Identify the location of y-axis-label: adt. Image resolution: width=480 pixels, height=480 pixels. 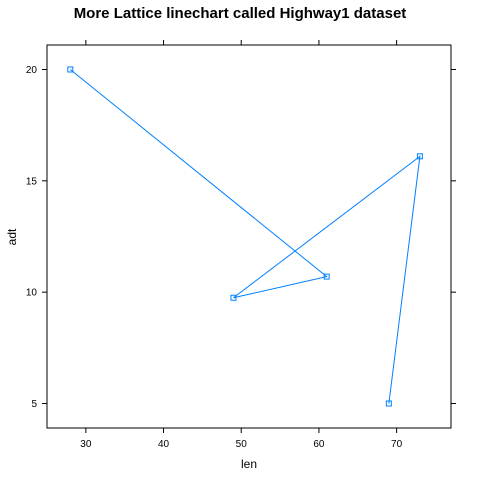
(12, 236).